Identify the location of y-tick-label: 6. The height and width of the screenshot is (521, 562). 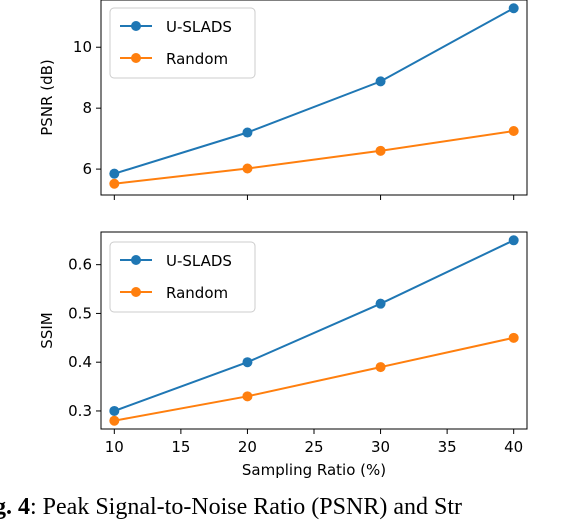
(87, 169).